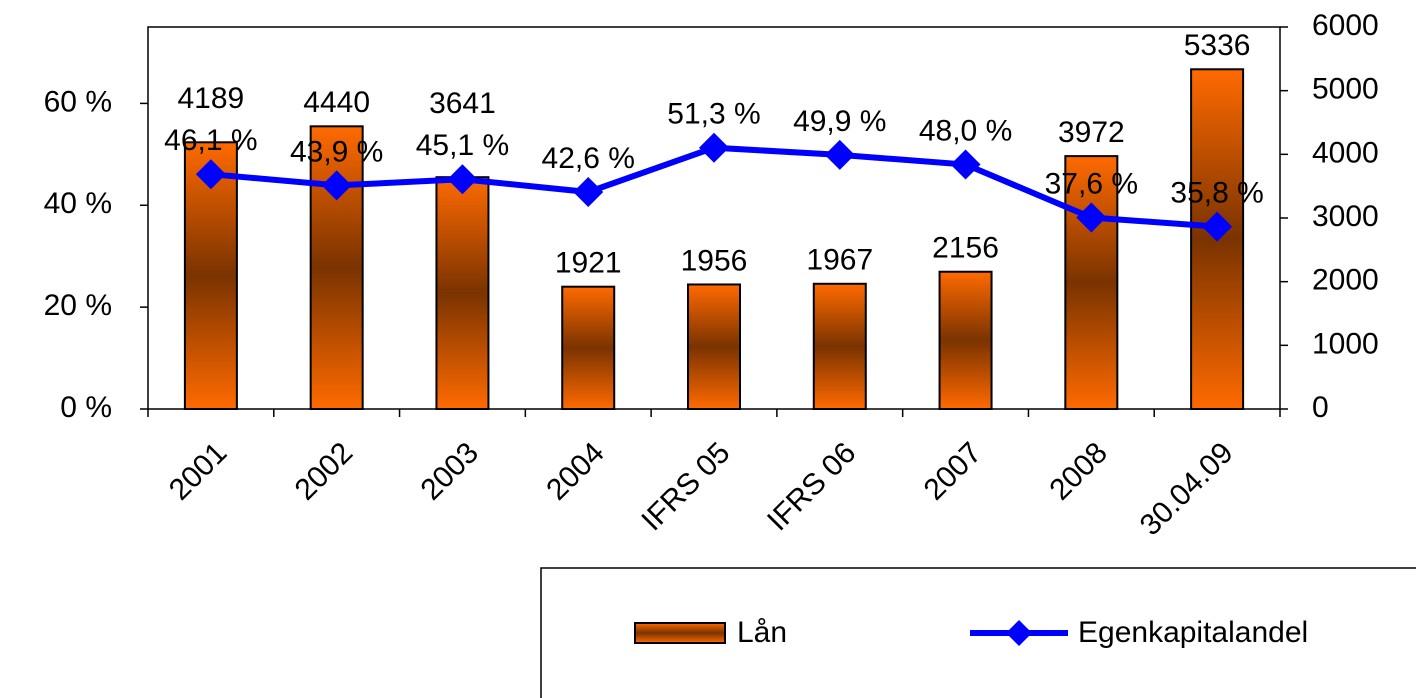 This screenshot has height=698, width=1416. Describe the element at coordinates (713, 114) in the screenshot. I see `line-value-label: 51,3 %` at that location.